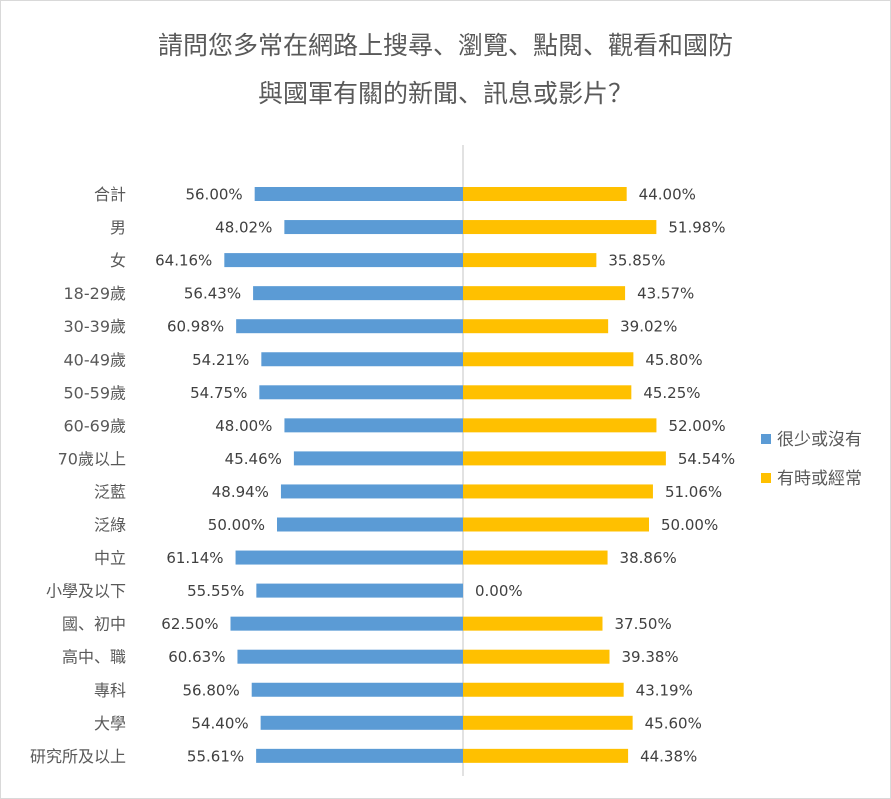 This screenshot has height=799, width=891. Describe the element at coordinates (668, 756) in the screenshot. I see `data-label-right: 44.38%` at that location.